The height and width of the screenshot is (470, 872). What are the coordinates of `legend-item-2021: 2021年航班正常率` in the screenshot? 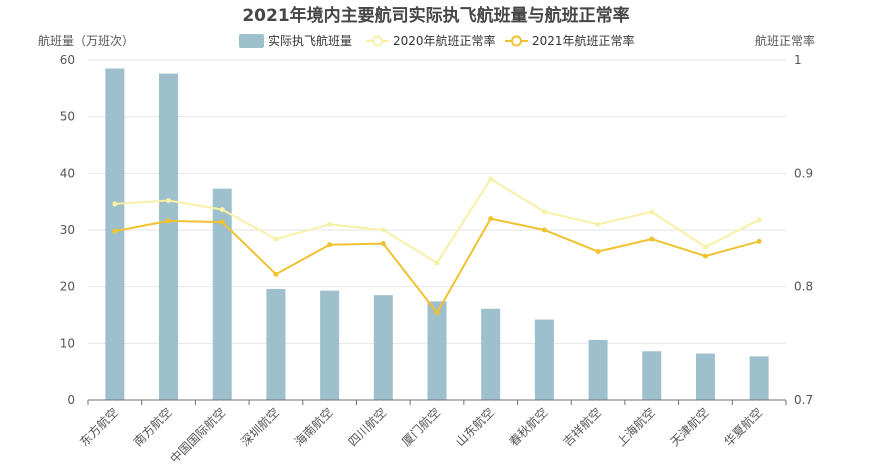 It's located at (570, 40).